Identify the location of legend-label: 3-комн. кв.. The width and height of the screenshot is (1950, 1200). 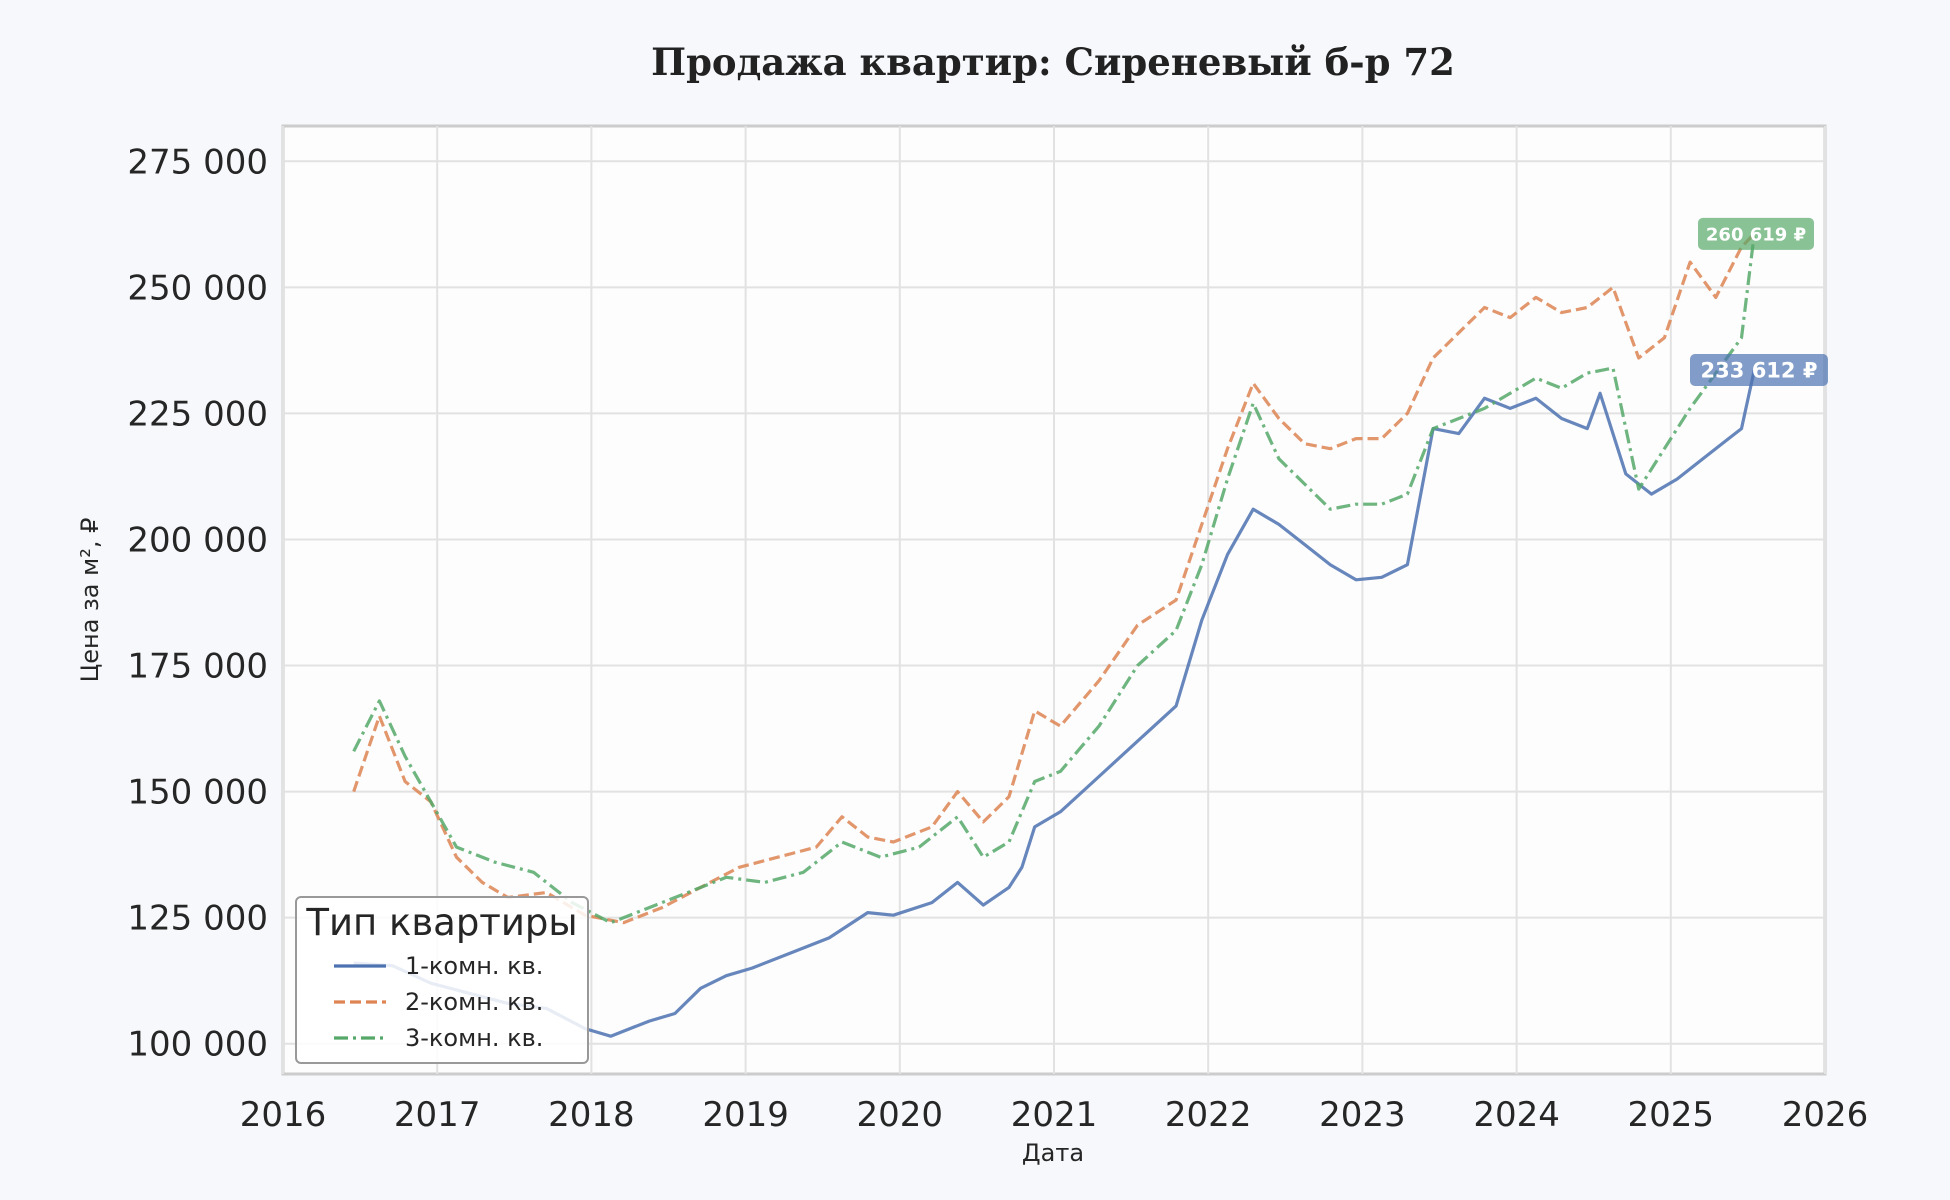
(474, 1038).